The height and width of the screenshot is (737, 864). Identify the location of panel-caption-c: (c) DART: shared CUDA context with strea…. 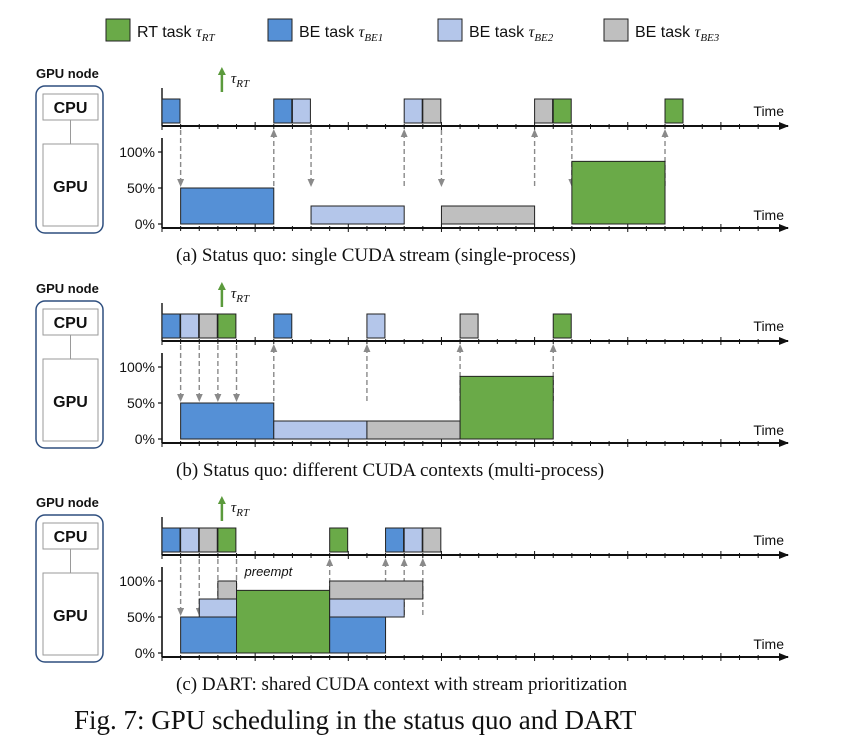
(402, 684).